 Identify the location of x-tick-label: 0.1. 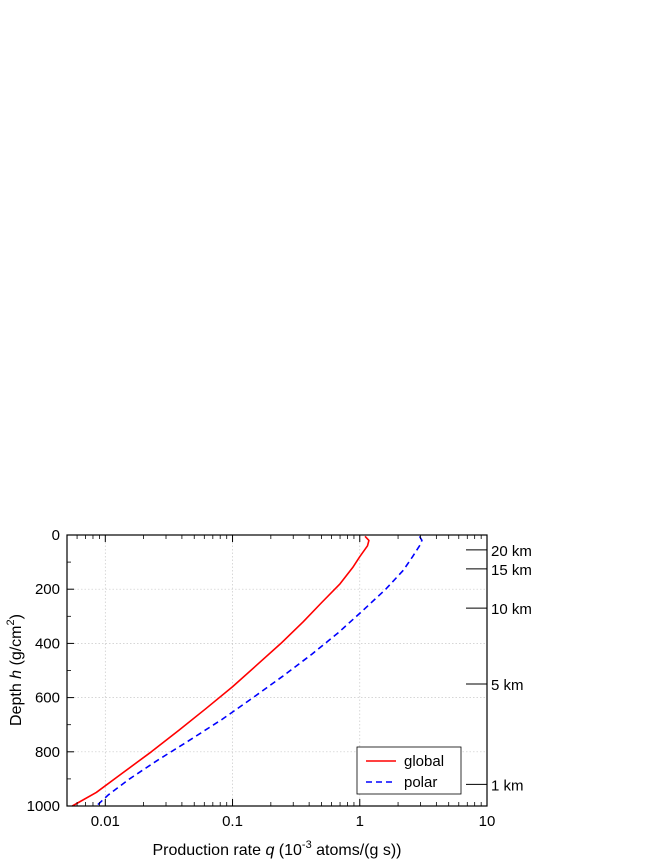
(232, 821).